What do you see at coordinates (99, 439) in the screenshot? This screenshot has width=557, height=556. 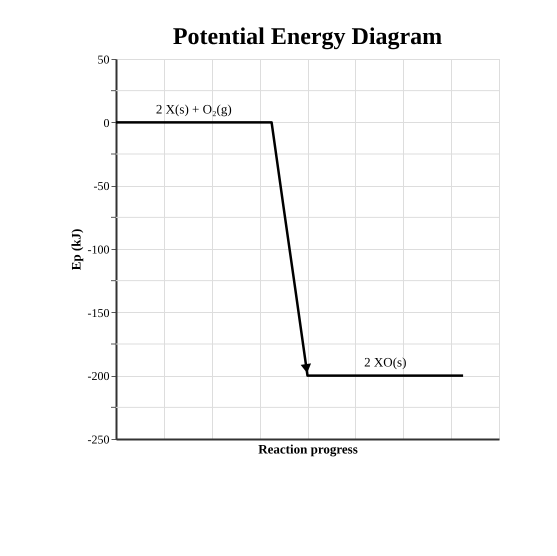 I see `y-tick-label: -250` at bounding box center [99, 439].